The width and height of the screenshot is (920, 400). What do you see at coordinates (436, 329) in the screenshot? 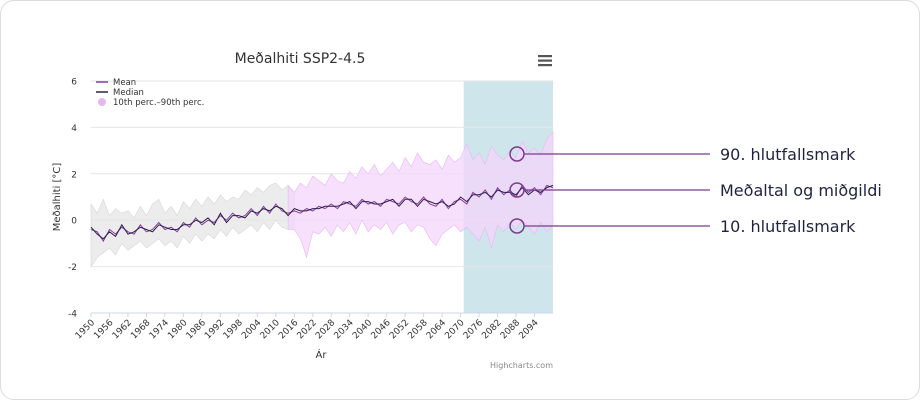
I see `x-tick-label: 2064` at bounding box center [436, 329].